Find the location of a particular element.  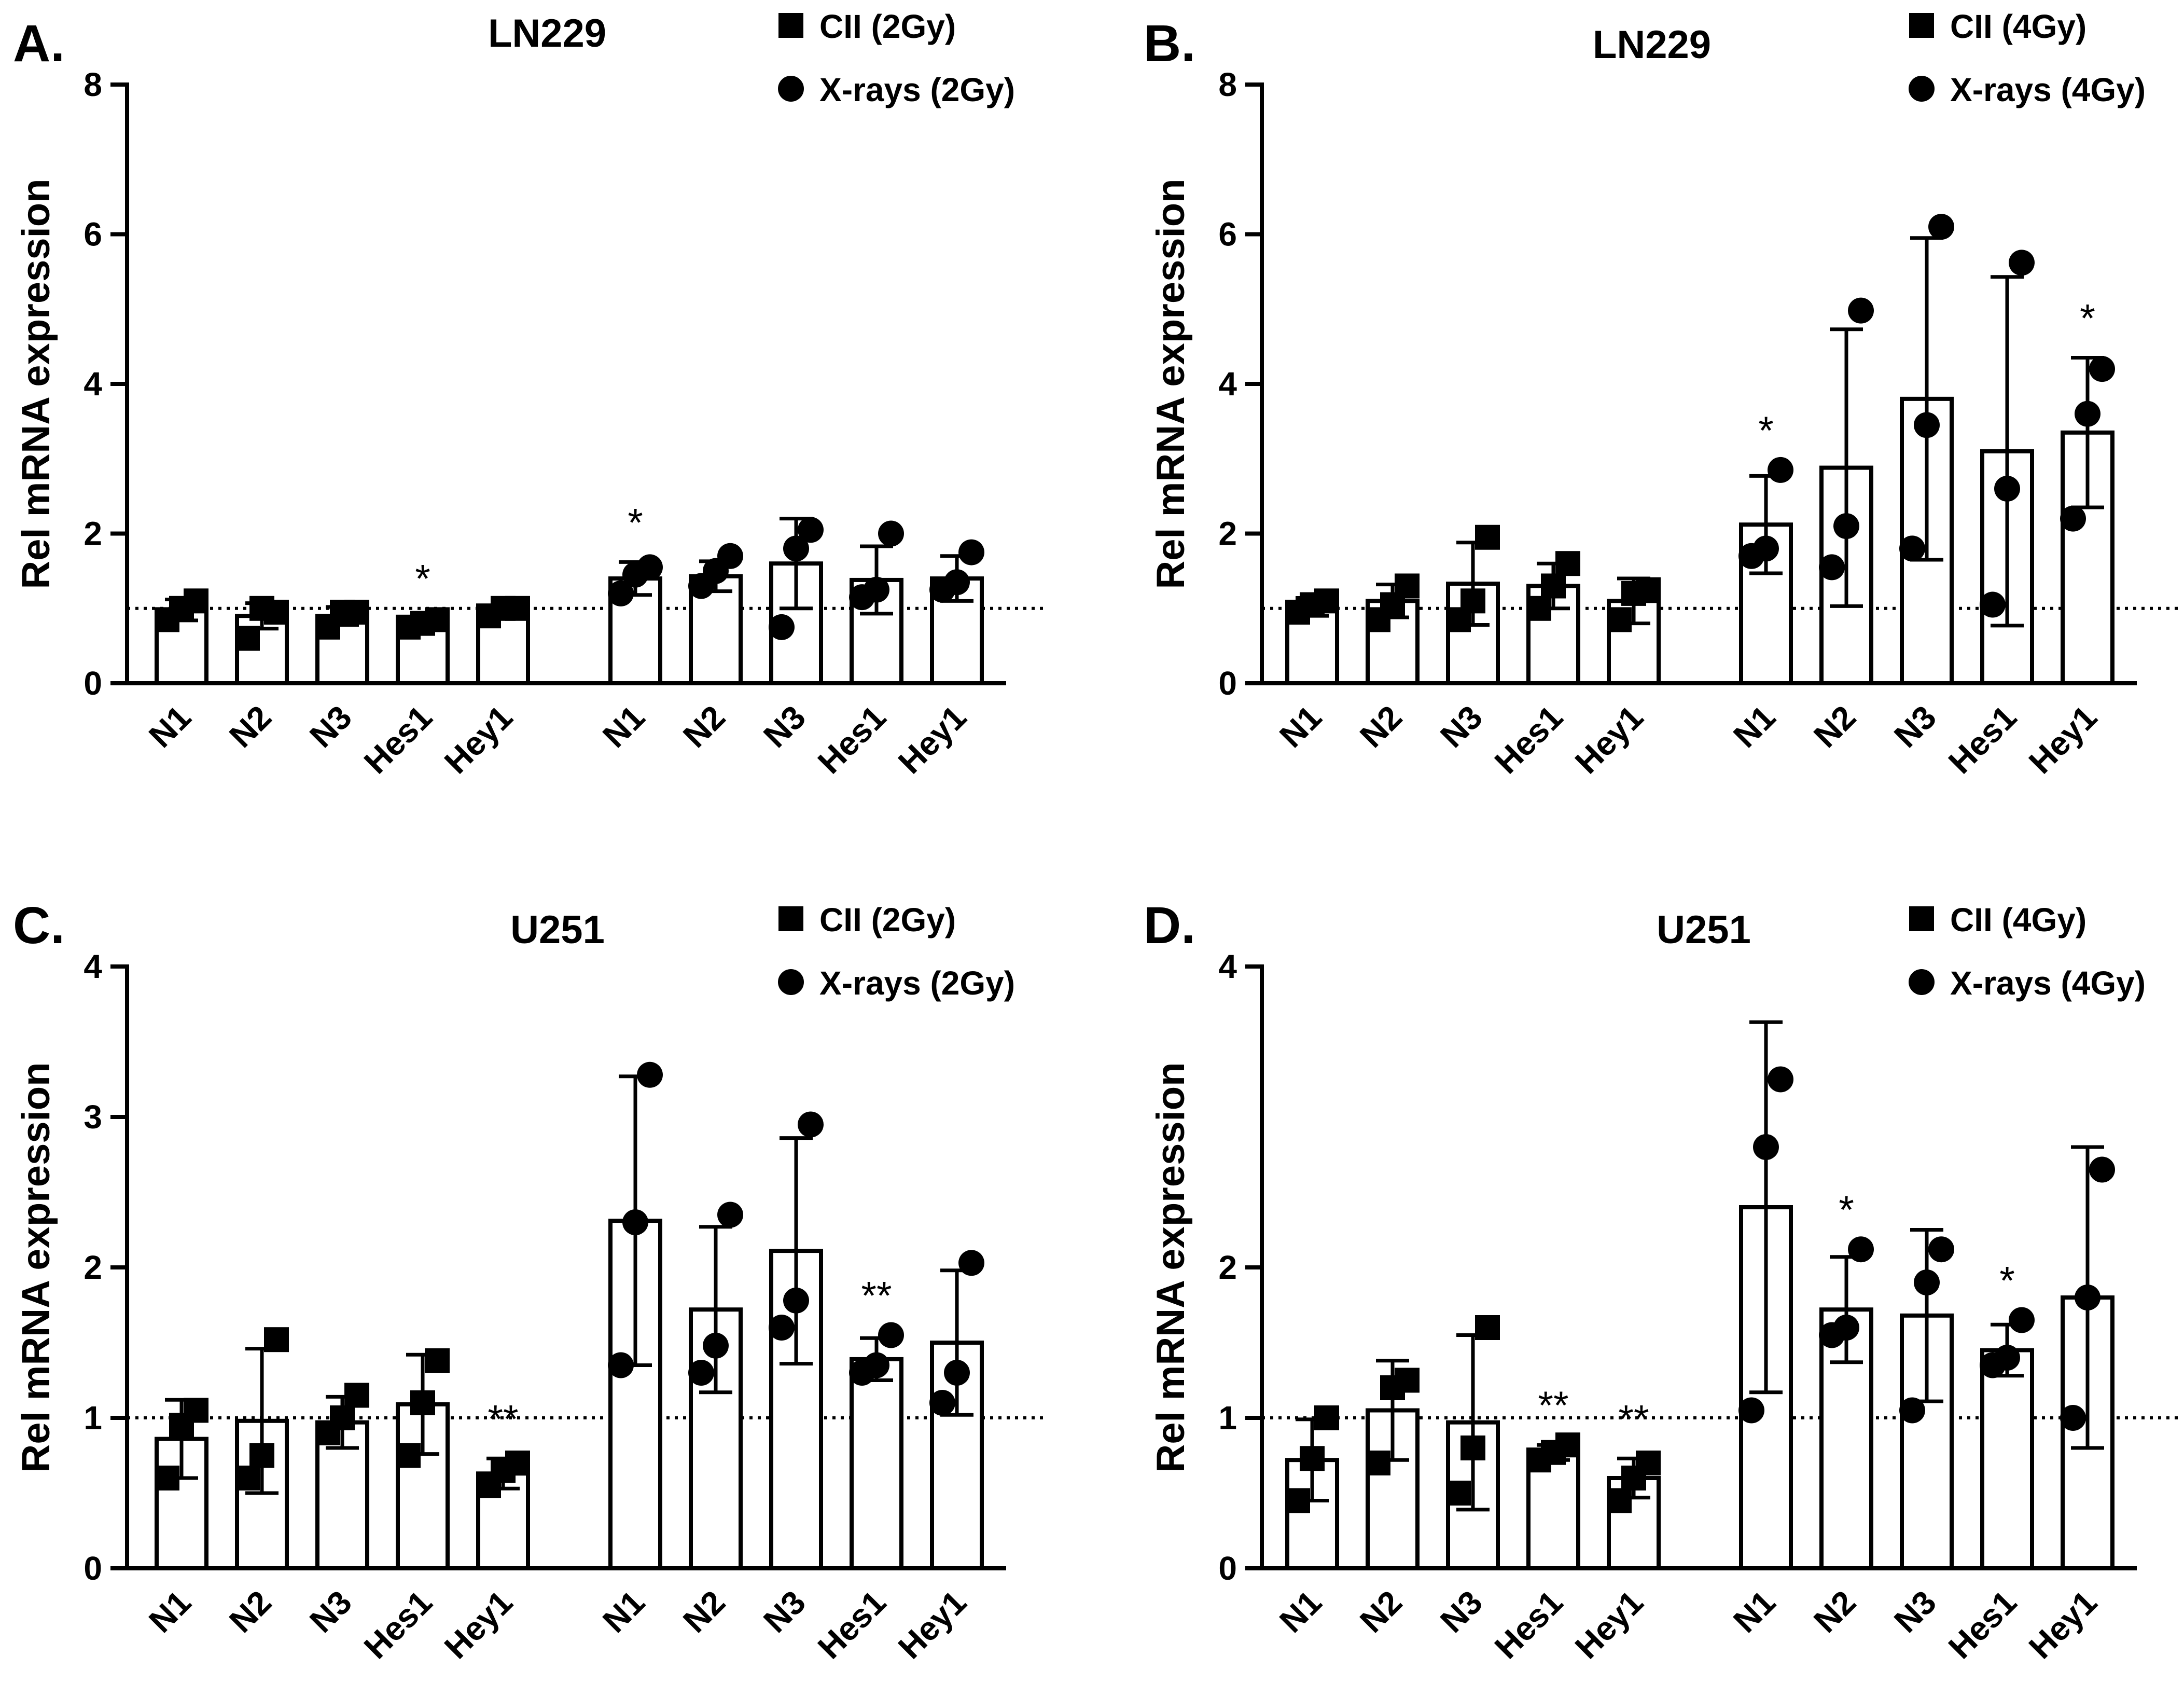

x-tick-label: N1 is located at coordinates (1754, 726).